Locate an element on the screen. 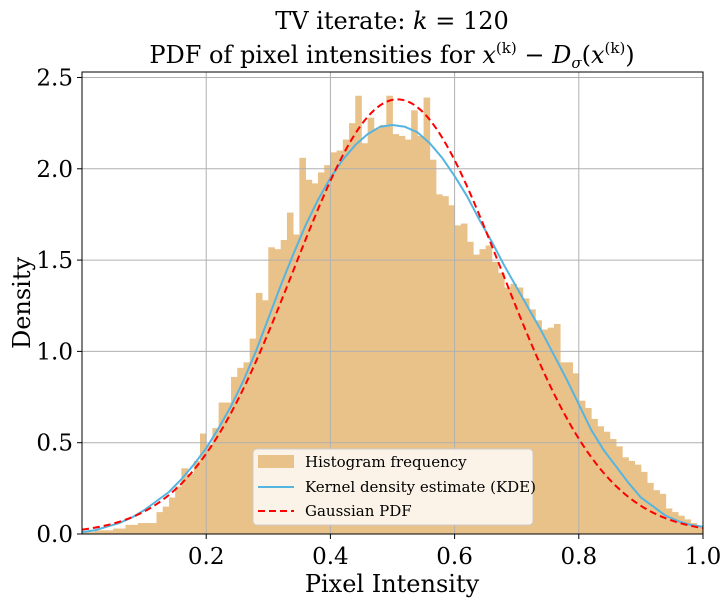 This screenshot has height=608, width=728. legend-kde-label: Kernel density estimate (KDE) is located at coordinates (420, 487).